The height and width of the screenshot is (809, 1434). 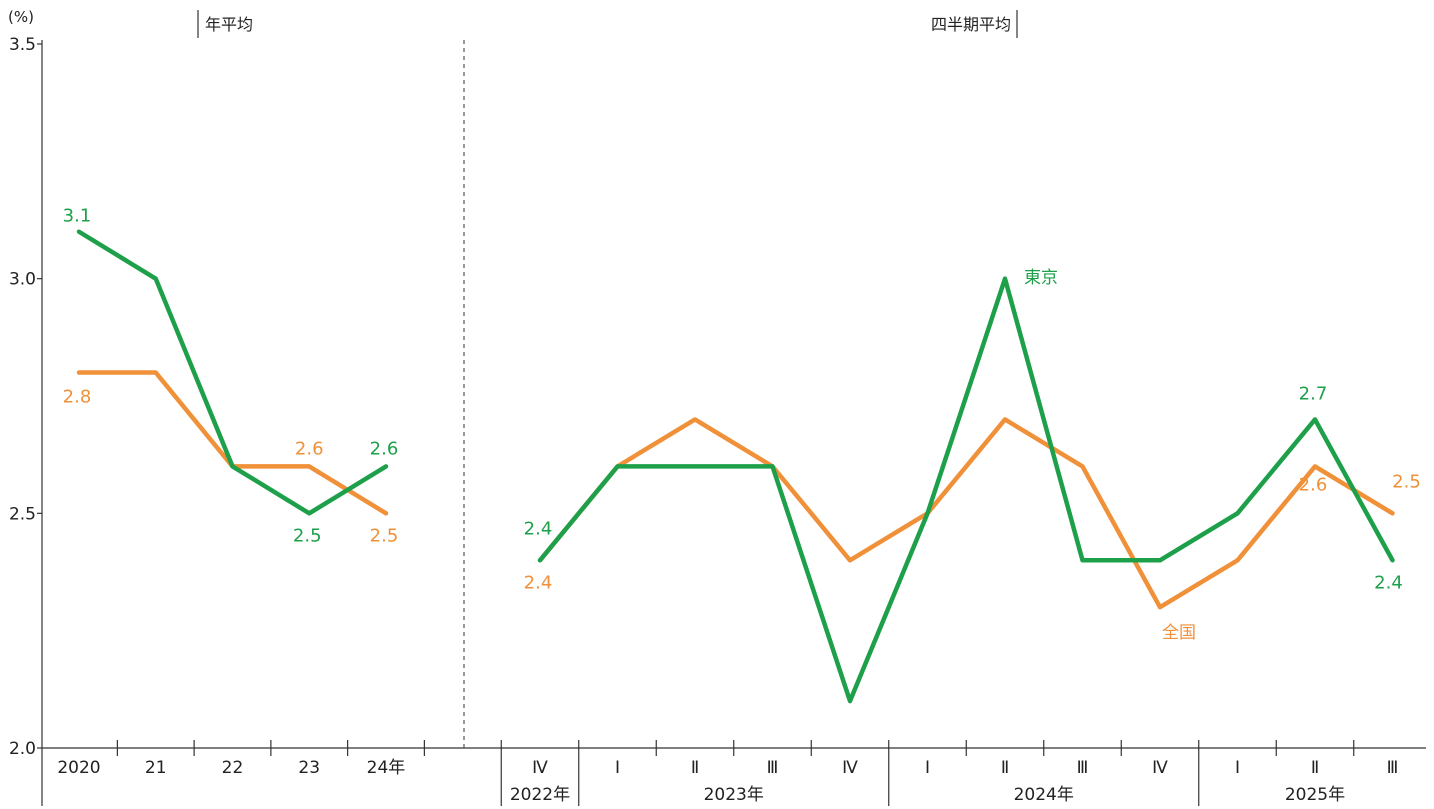 I want to click on data-label: 2.8, so click(x=77, y=397).